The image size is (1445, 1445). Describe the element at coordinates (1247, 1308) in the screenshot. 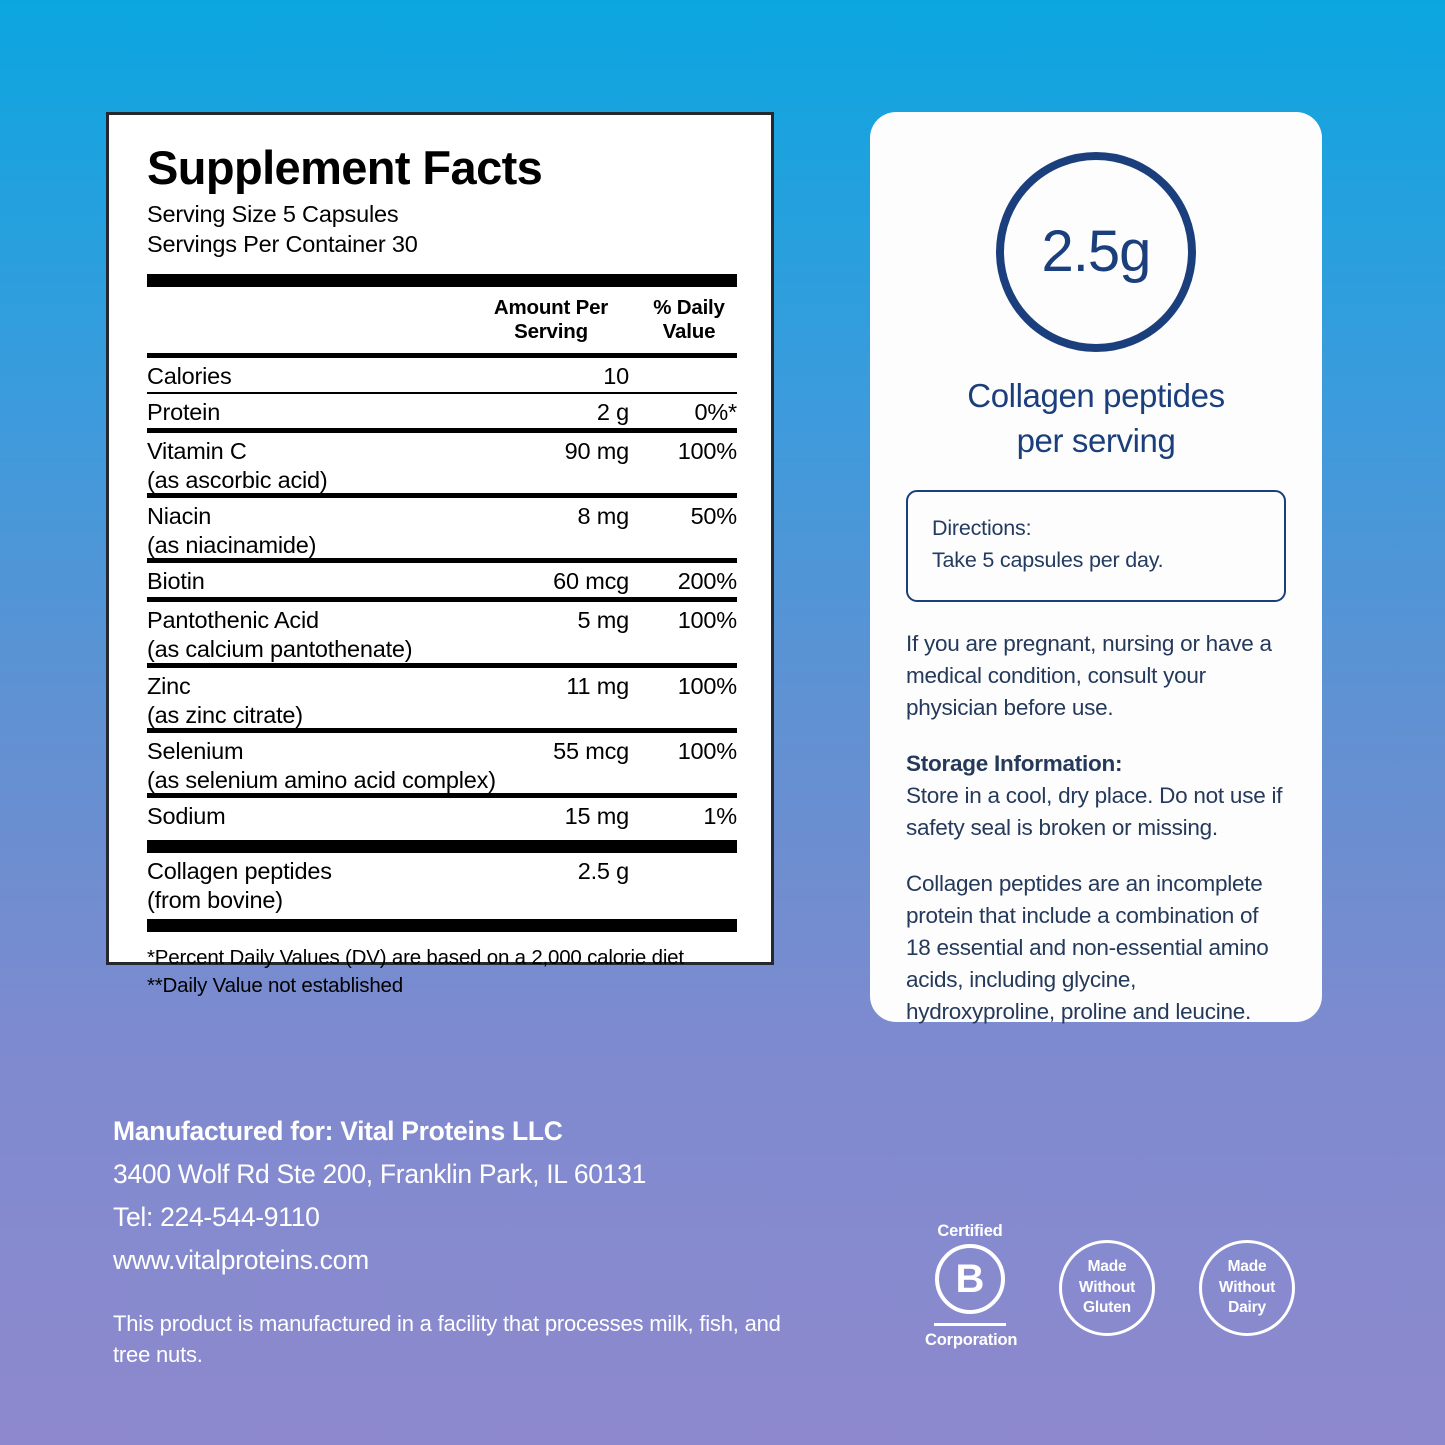

I see `dairy-line3: Dairy` at that location.